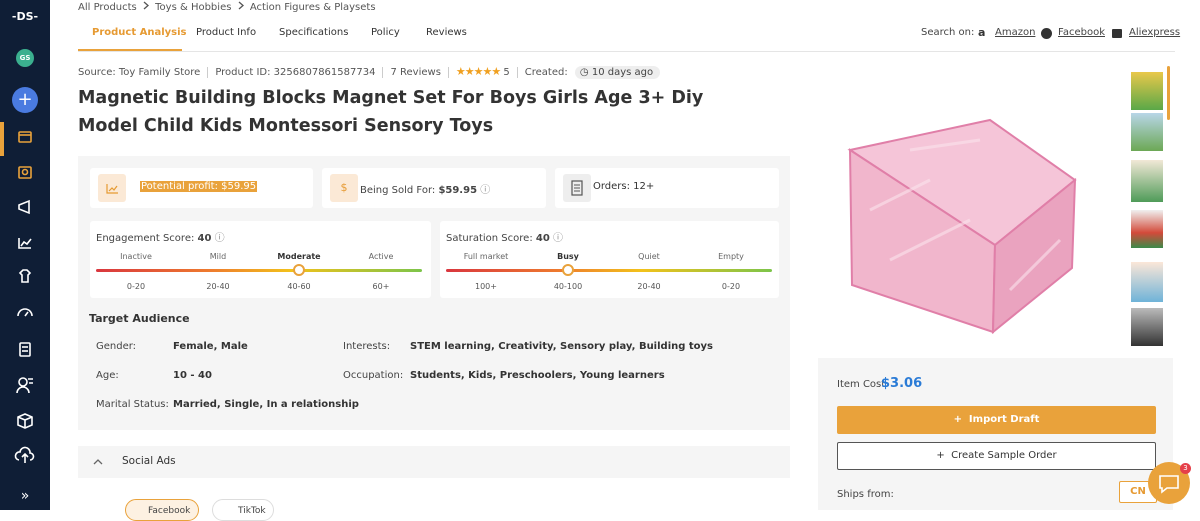 The image size is (1200, 521). I want to click on tab: Specifications, so click(314, 32).